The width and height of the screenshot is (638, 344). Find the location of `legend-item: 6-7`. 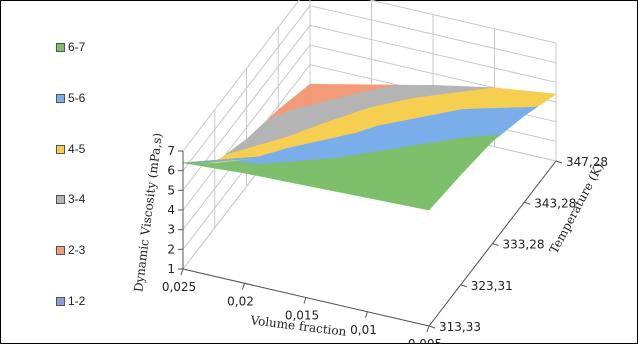

legend-item: 6-7 is located at coordinates (70, 47).